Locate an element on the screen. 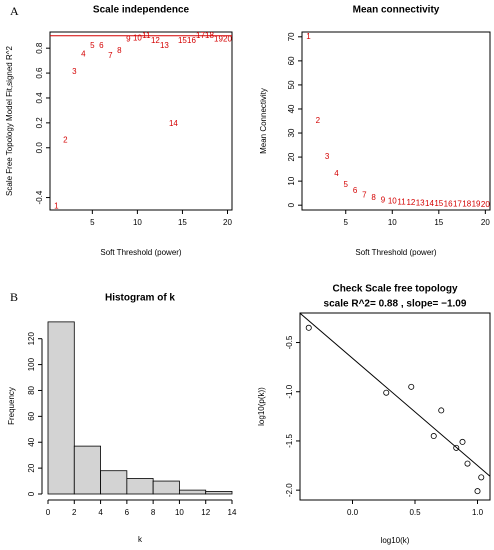 This screenshot has height=550, width=494. x-tick-label: 12 is located at coordinates (205, 512).